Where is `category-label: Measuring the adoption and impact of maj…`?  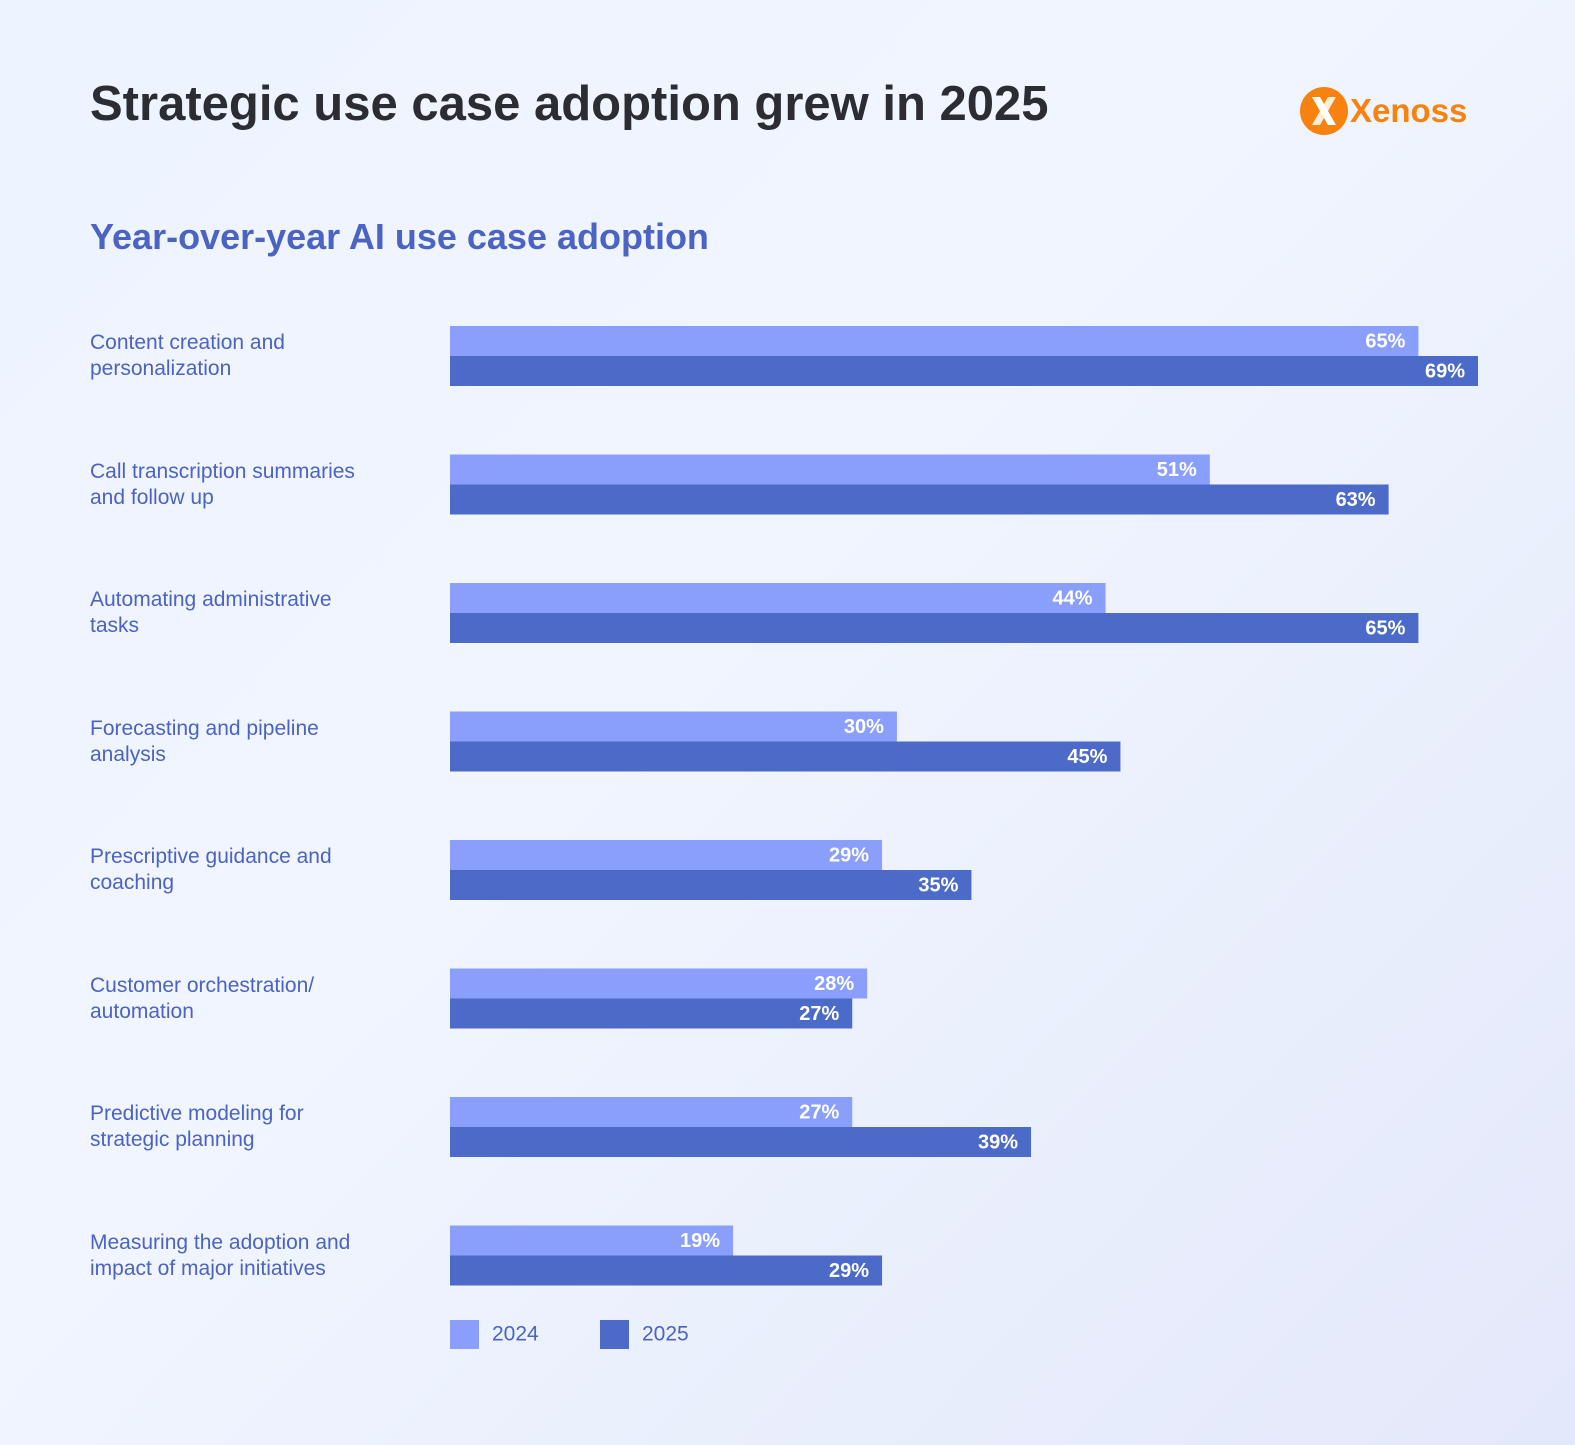 category-label: Measuring the adoption and impact of maj… is located at coordinates (220, 1255).